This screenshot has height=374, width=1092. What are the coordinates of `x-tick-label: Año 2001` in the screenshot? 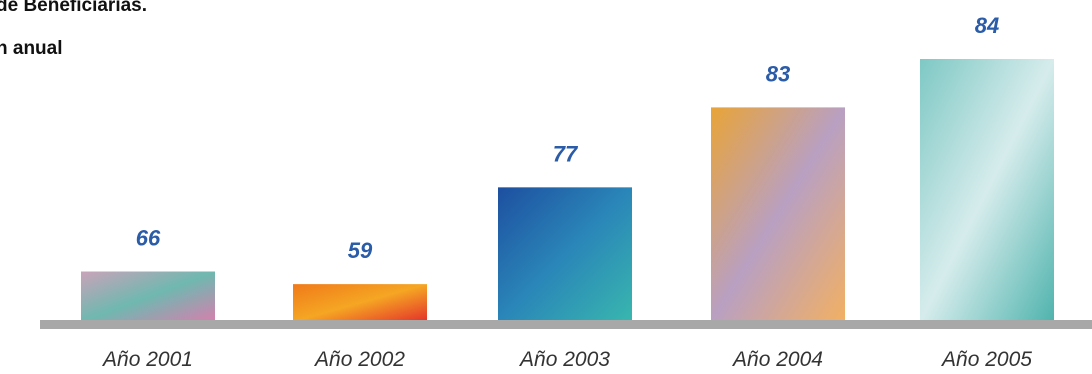 It's located at (147, 359).